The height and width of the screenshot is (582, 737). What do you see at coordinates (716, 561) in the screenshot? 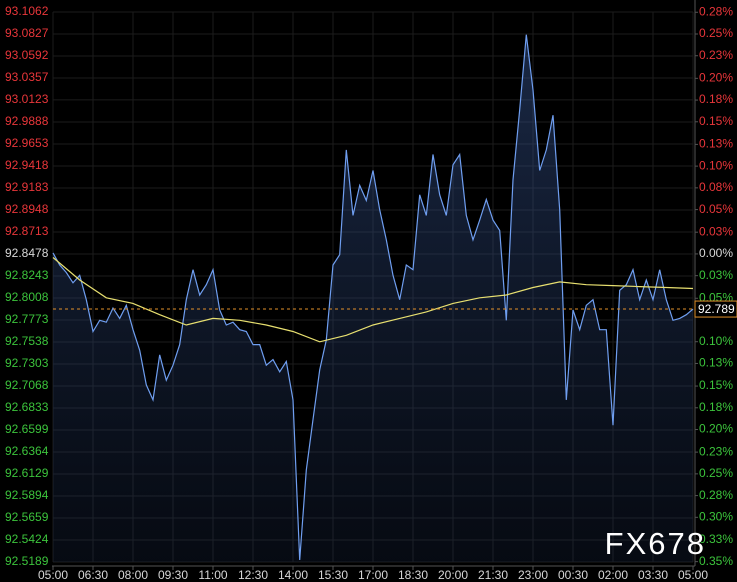
I see `y2-tick-label: 0.35%` at bounding box center [716, 561].